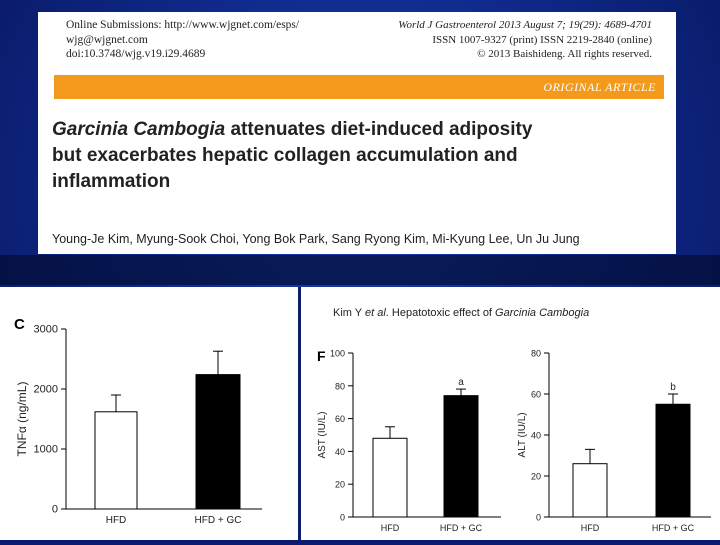 The width and height of the screenshot is (720, 545). Describe the element at coordinates (599, 87) in the screenshot. I see `article-type: ORIGINAL ARTICLE` at that location.